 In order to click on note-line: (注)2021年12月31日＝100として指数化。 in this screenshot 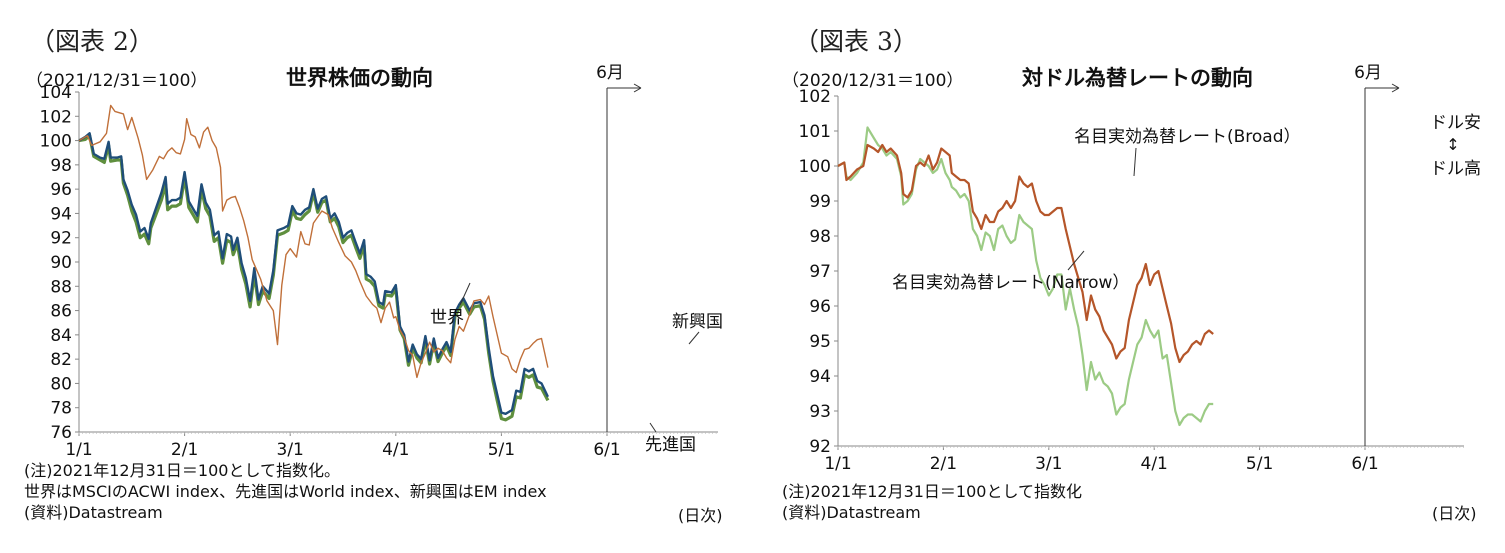, I will do `click(182, 470)`.